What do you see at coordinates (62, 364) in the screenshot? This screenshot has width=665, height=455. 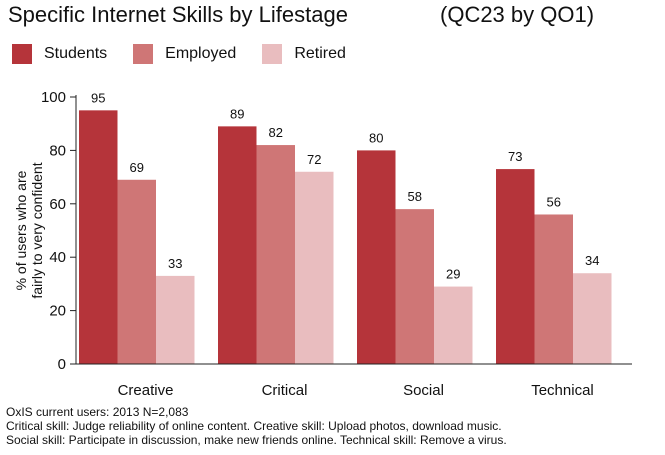 I see `y-tick-label: 0` at bounding box center [62, 364].